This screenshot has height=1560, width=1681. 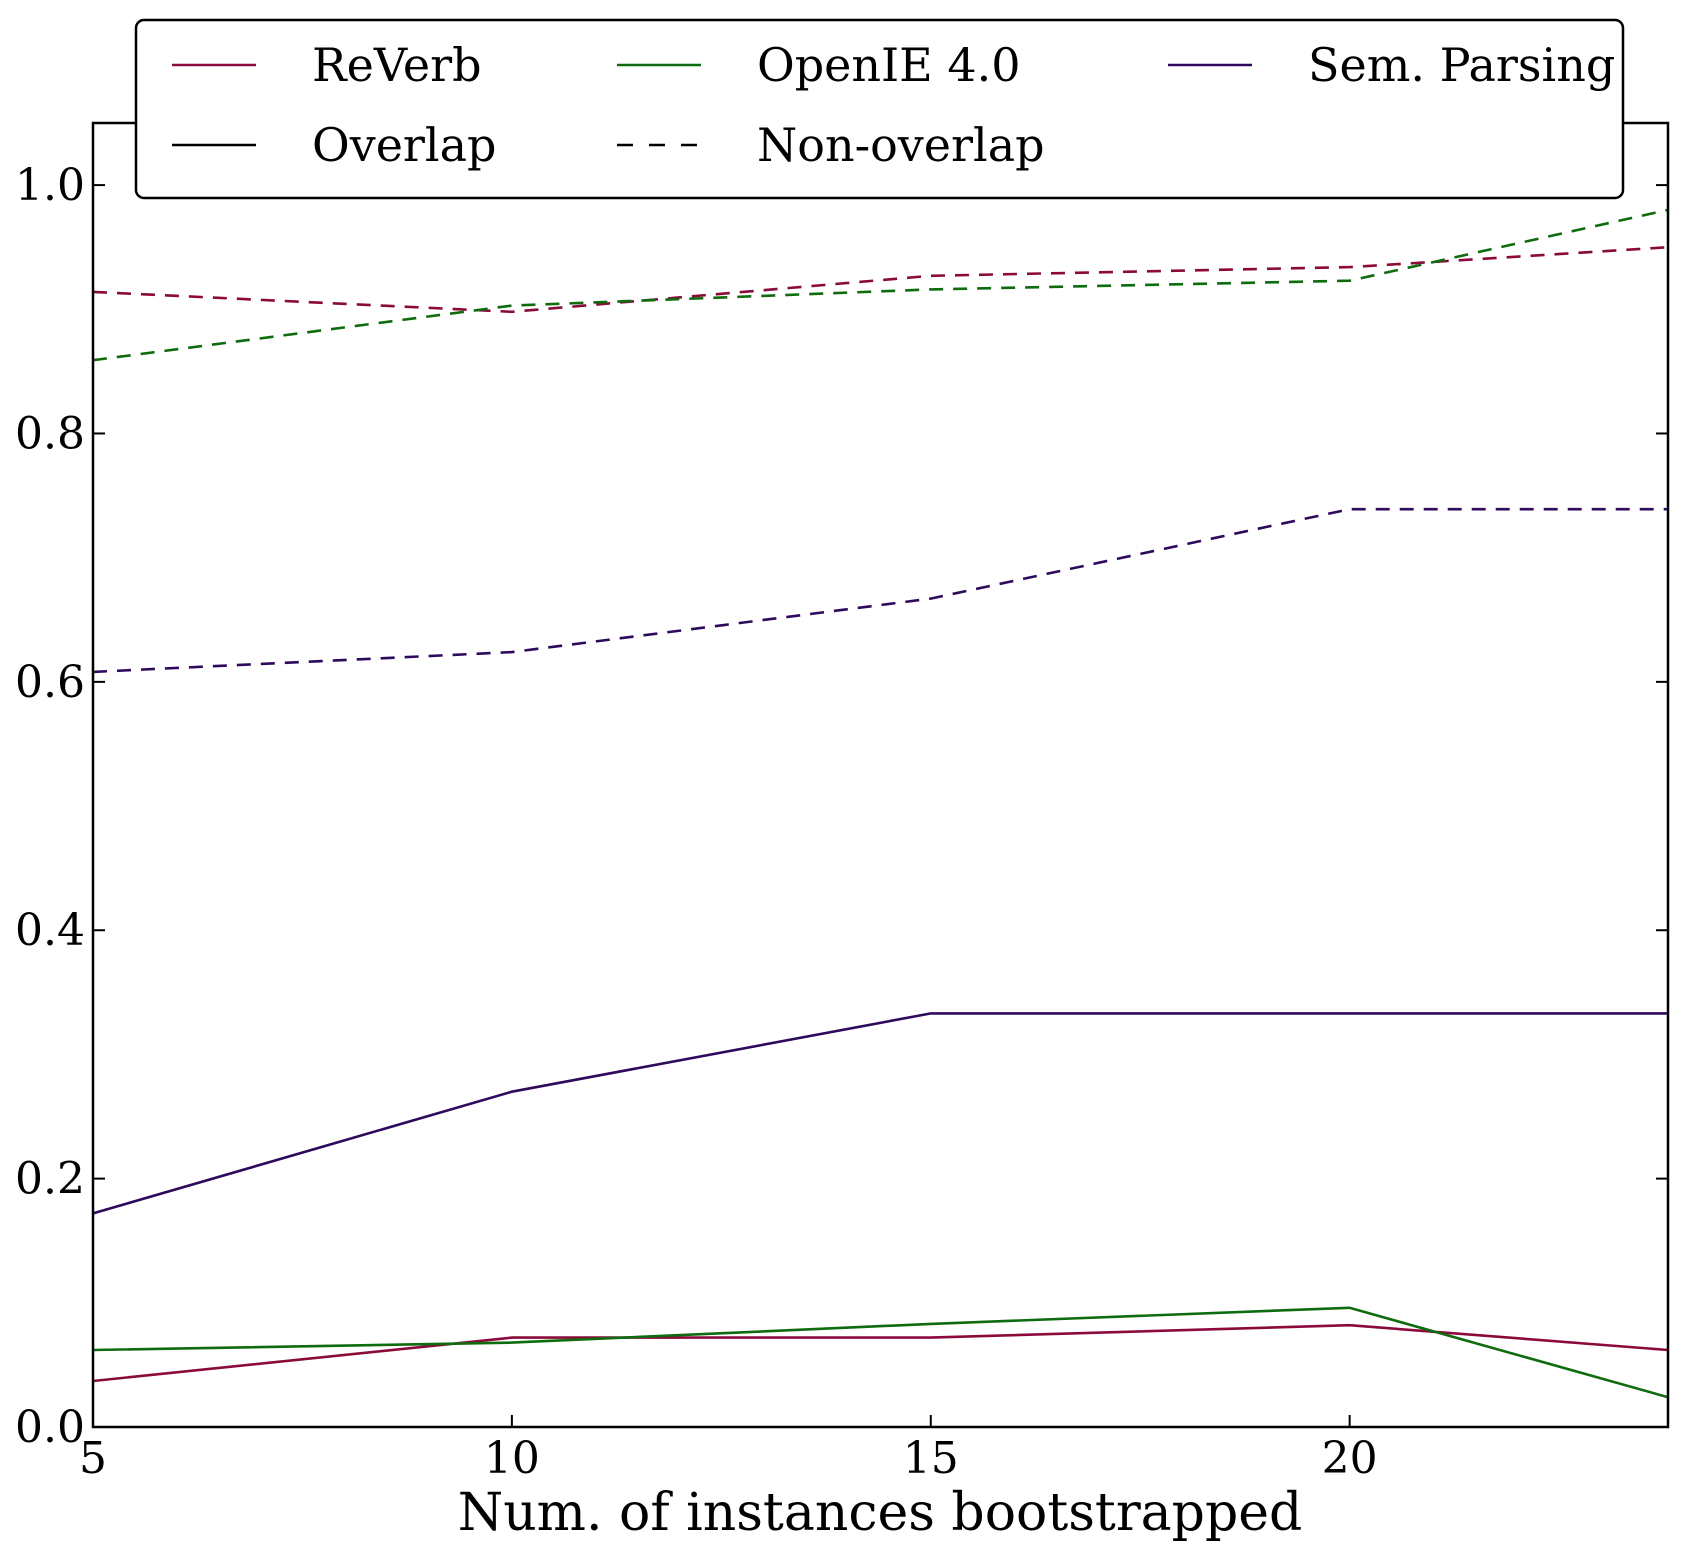 What do you see at coordinates (397, 65) in the screenshot?
I see `legend-label: ReVerb` at bounding box center [397, 65].